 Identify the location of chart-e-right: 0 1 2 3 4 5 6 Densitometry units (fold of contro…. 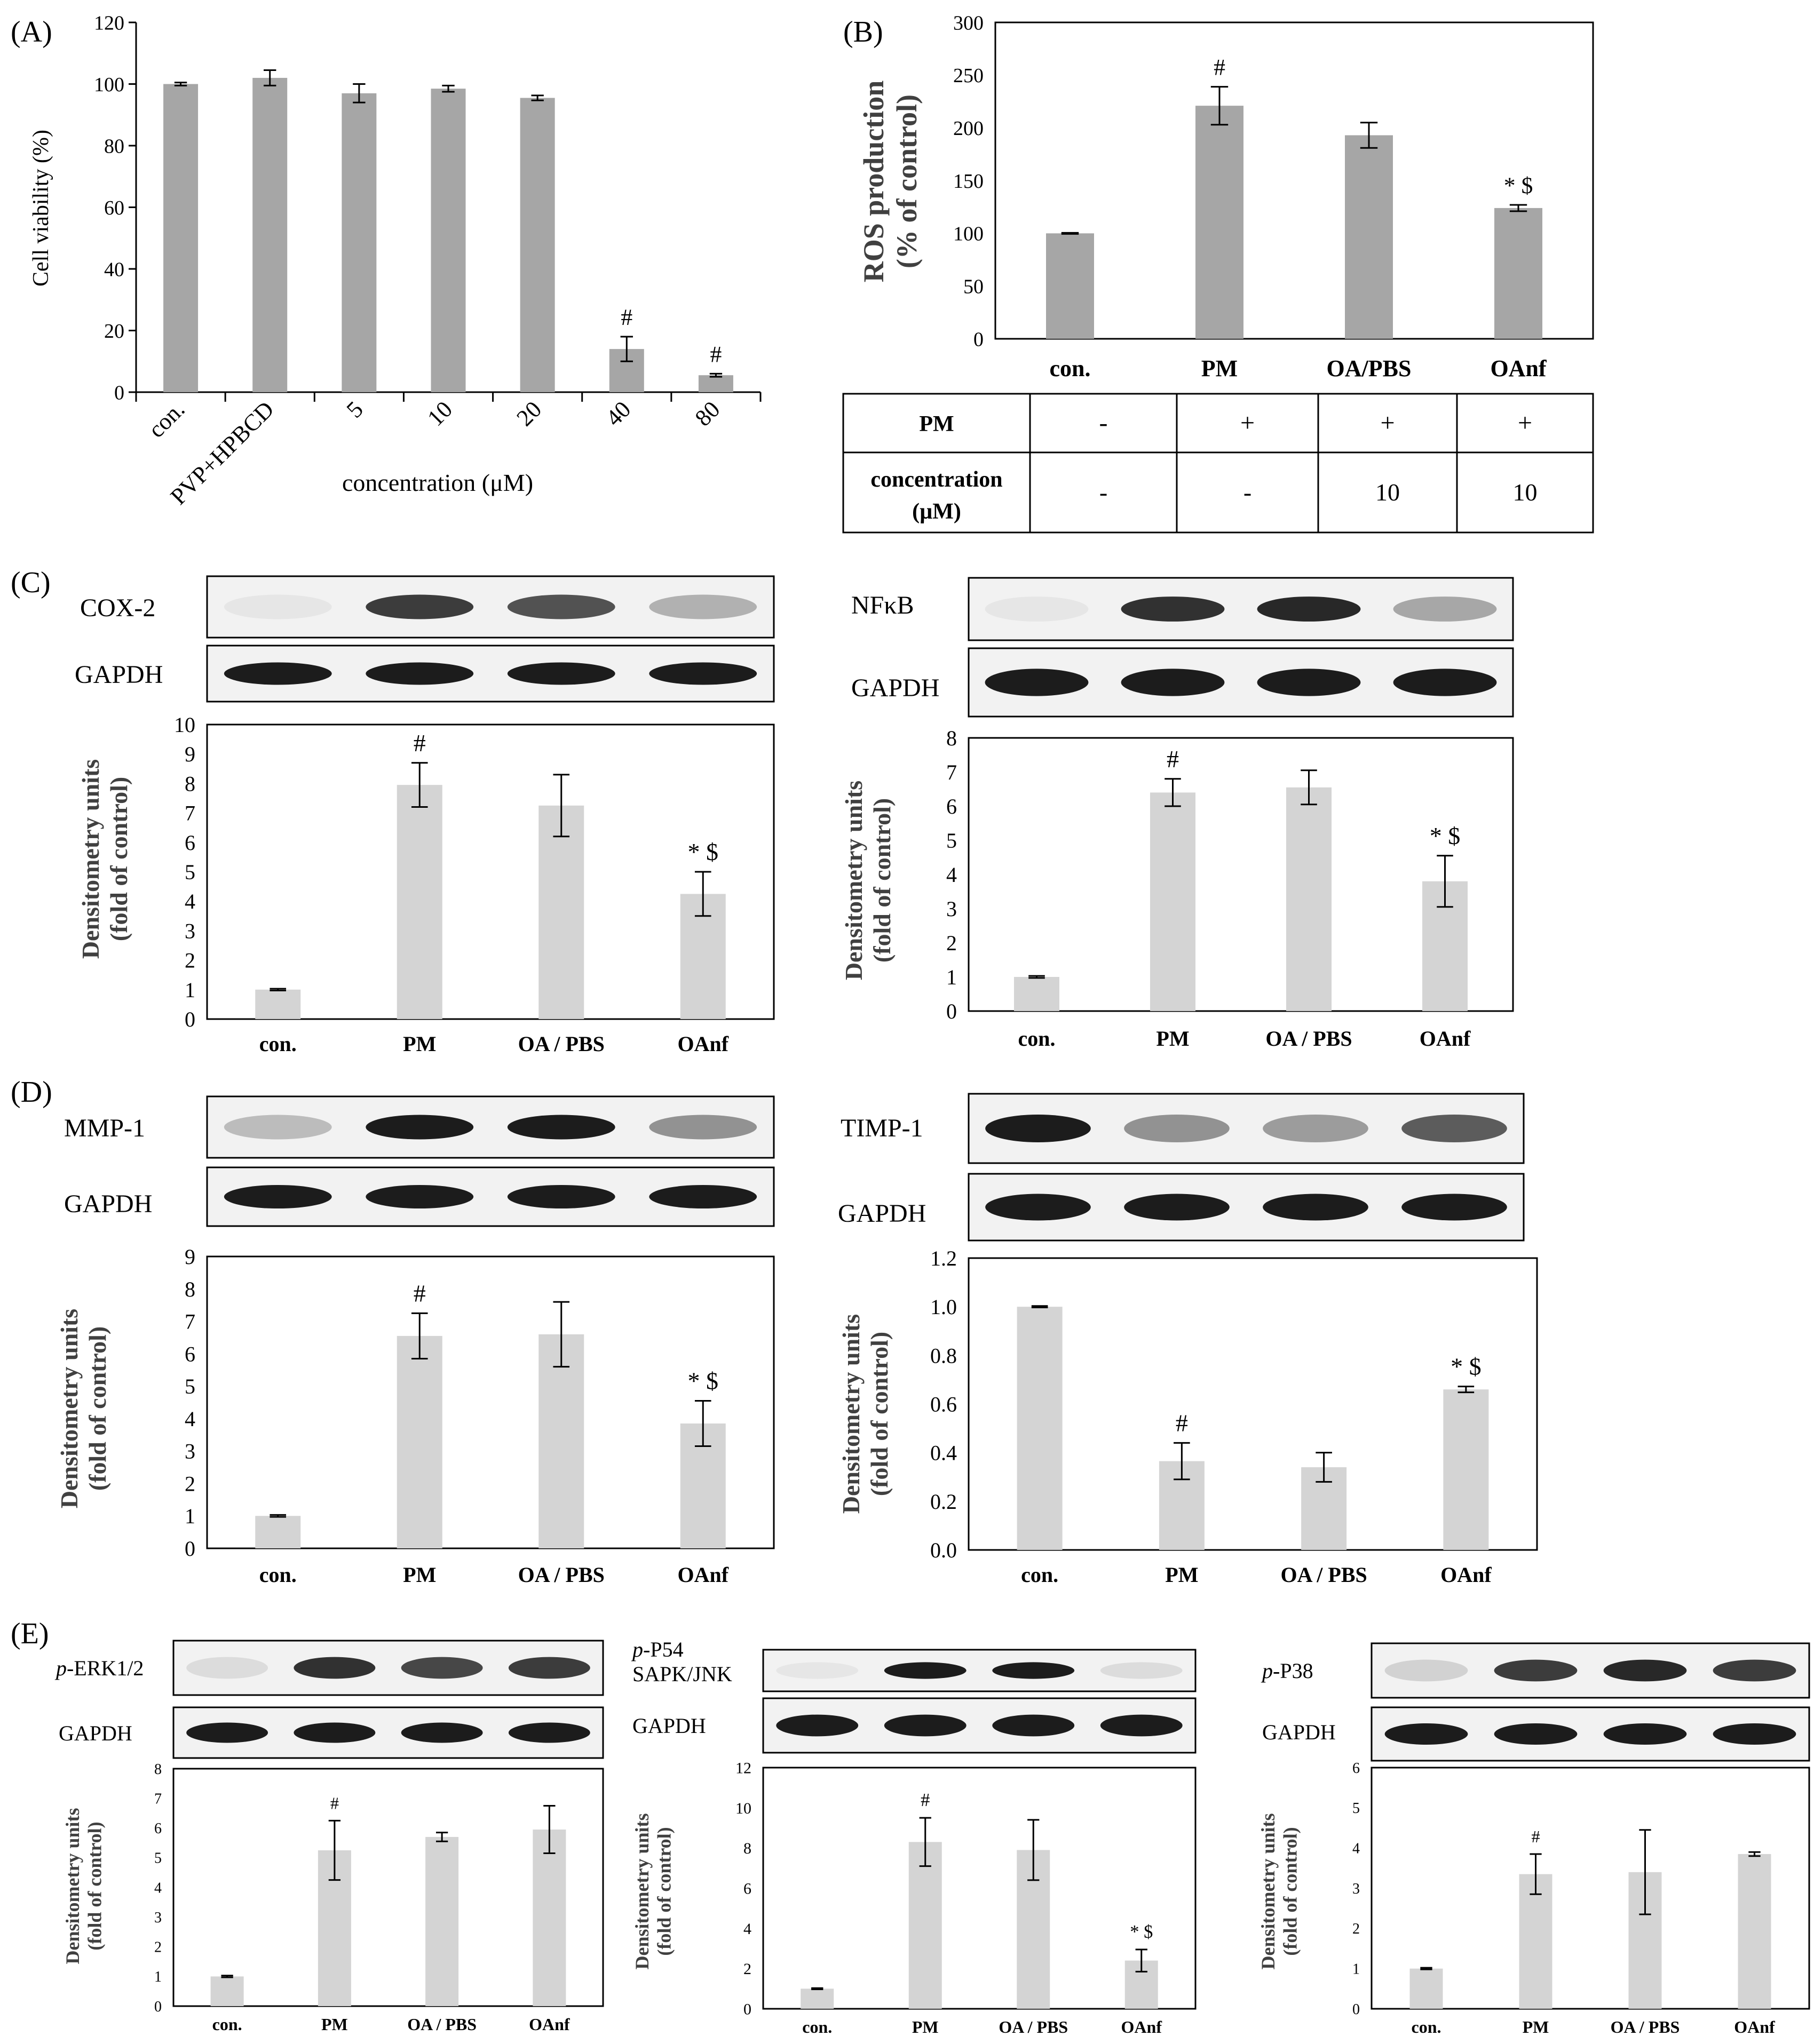
(1533, 1898).